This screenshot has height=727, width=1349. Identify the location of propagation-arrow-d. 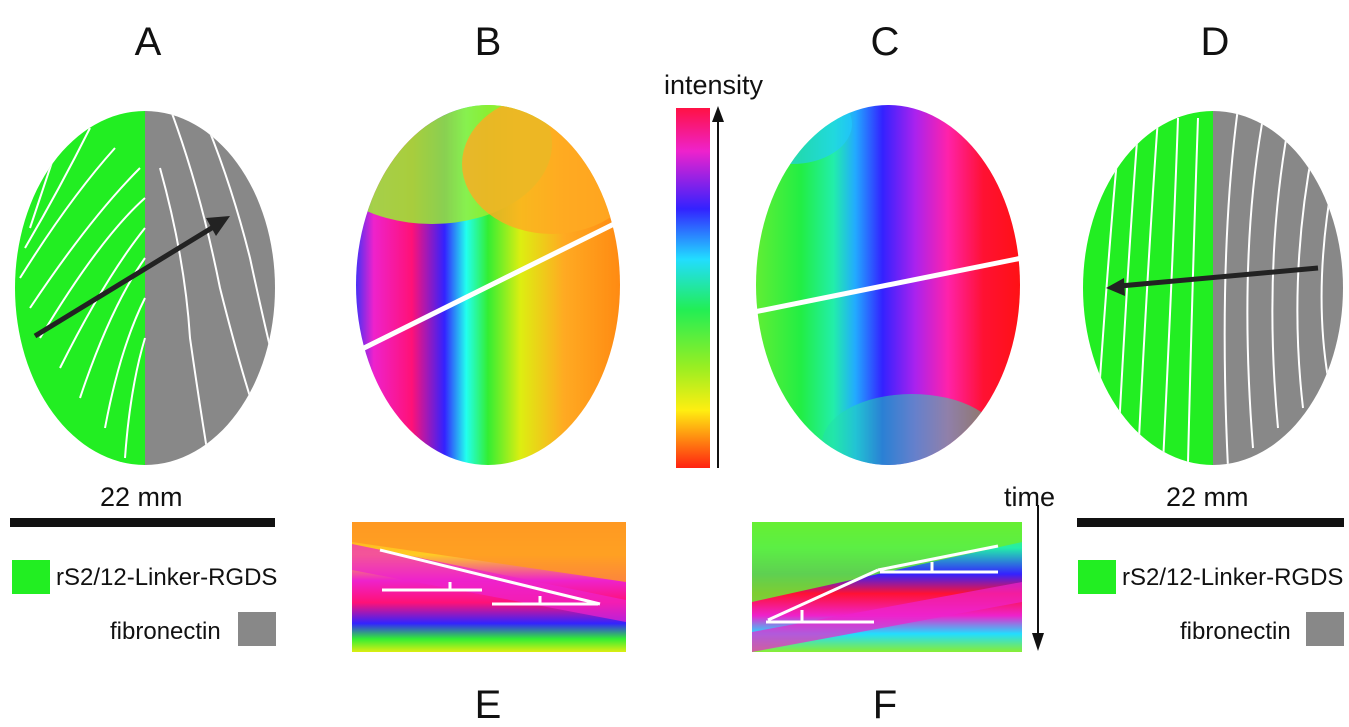
(1212, 280).